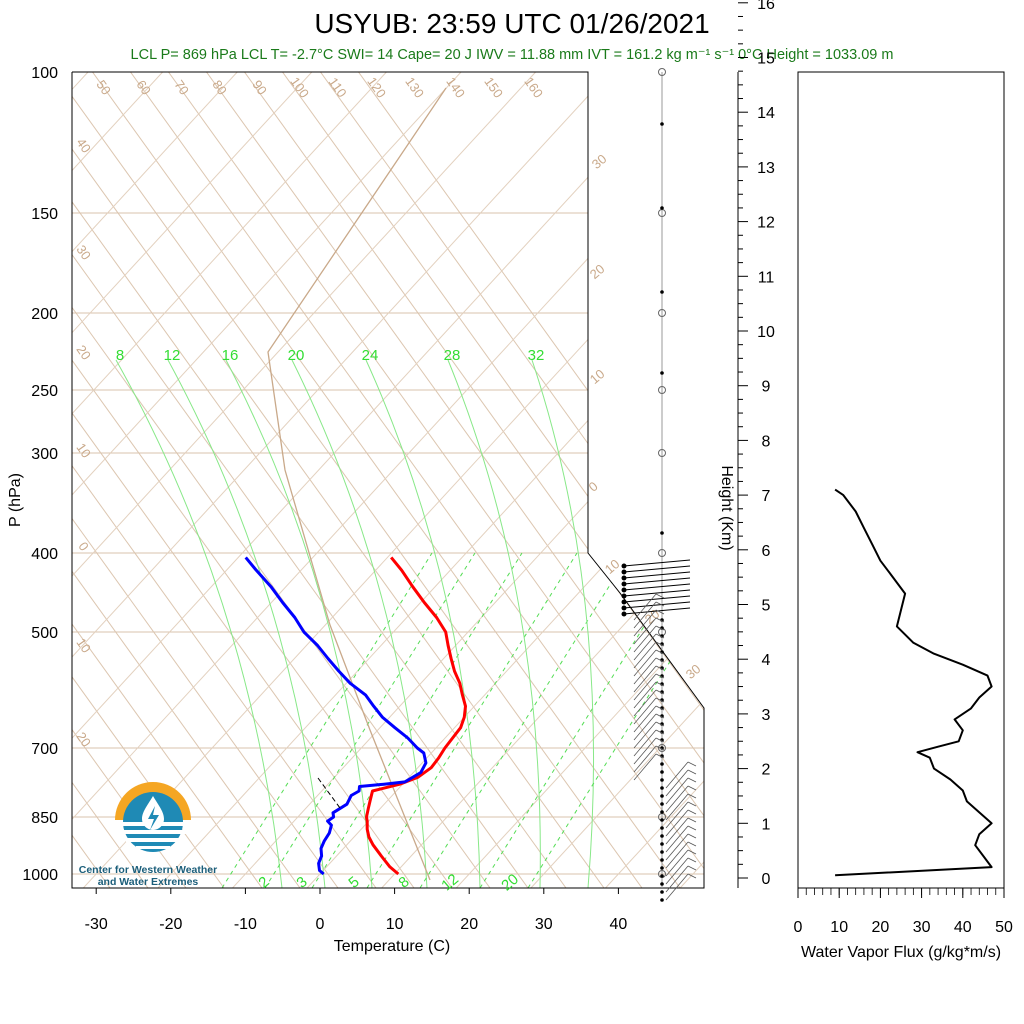 The width and height of the screenshot is (1024, 1024). Describe the element at coordinates (922, 927) in the screenshot. I see `flux-tick-label: 30` at that location.